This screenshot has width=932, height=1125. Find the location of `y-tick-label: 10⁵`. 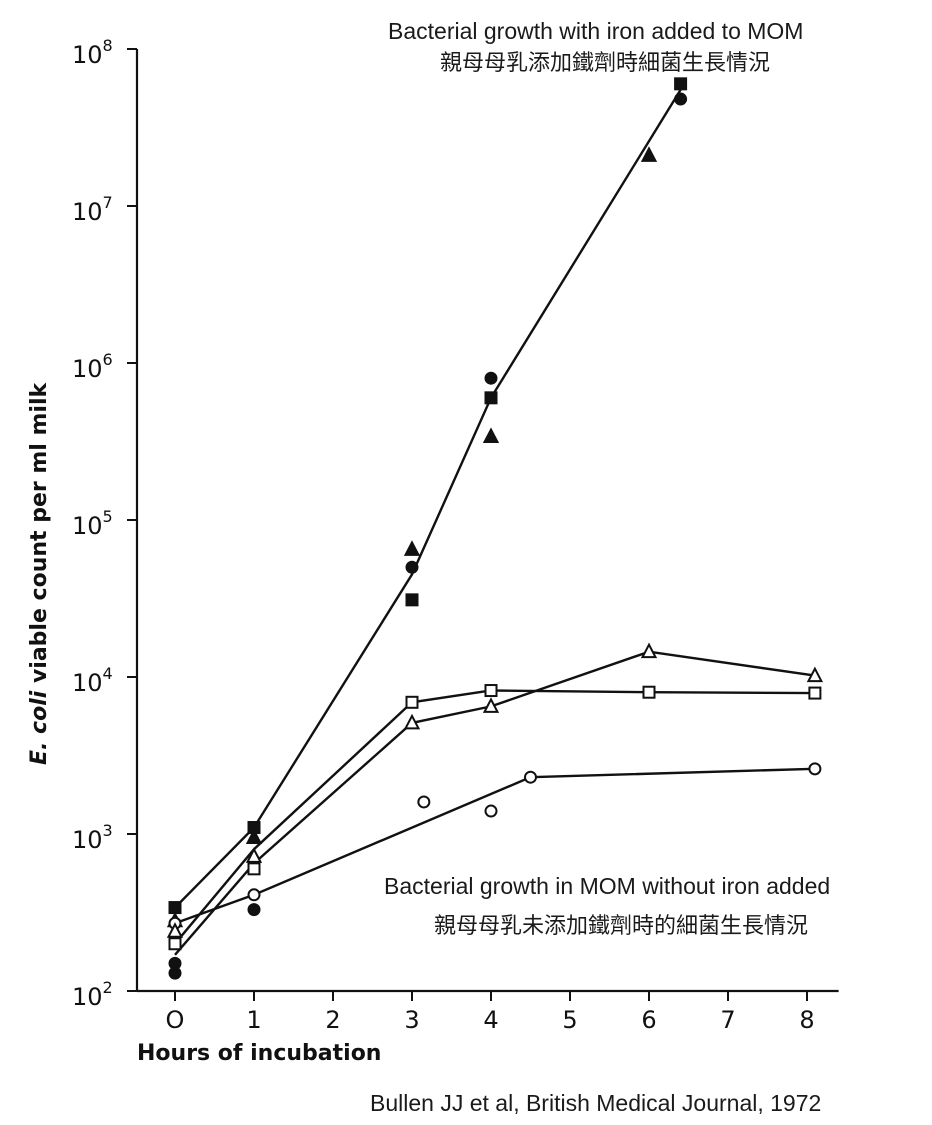

y-tick-label: 10⁵ is located at coordinates (92, 523).